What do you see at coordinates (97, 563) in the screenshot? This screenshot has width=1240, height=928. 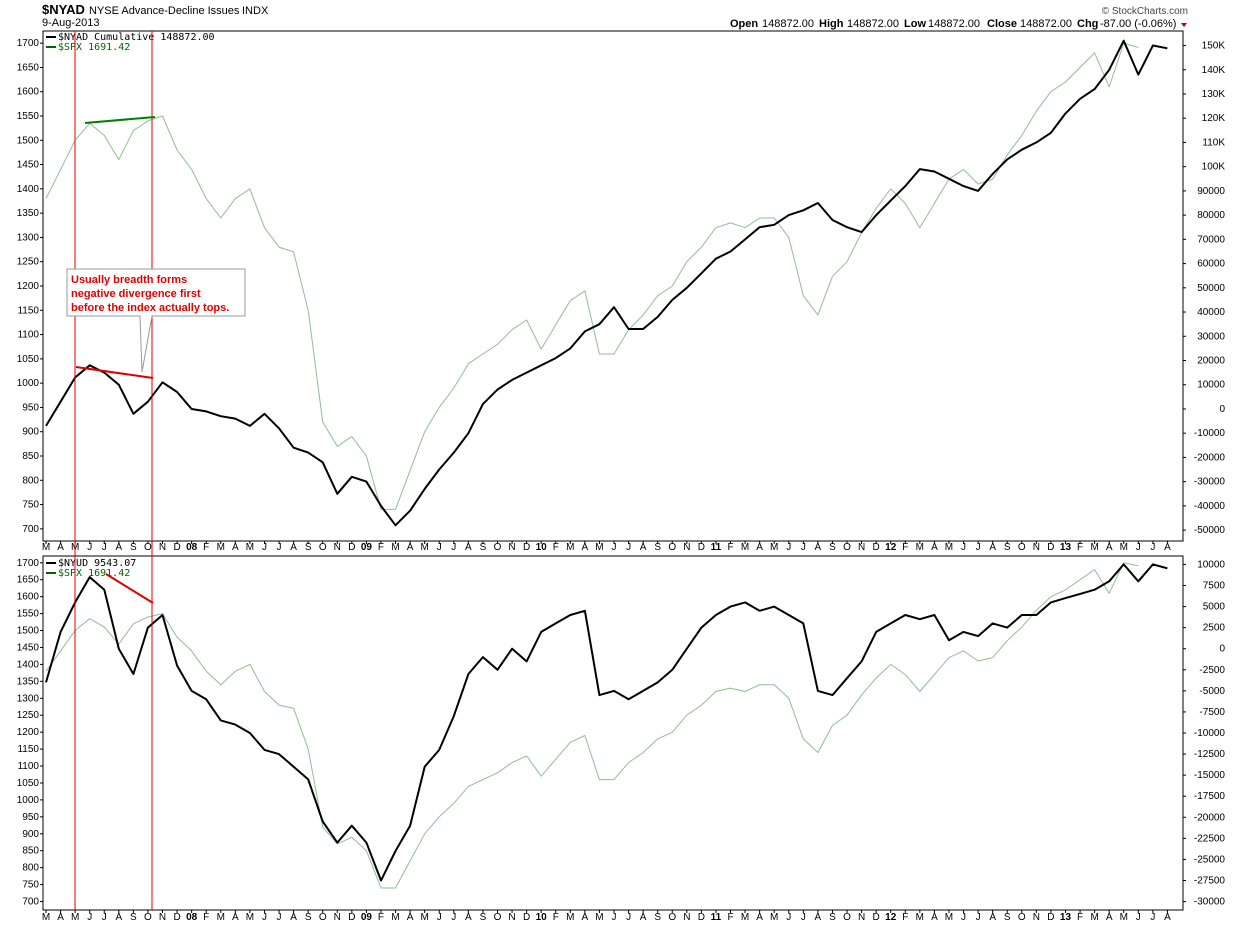 I see `legend-nyud-label: $NYUD 9543.07` at bounding box center [97, 563].